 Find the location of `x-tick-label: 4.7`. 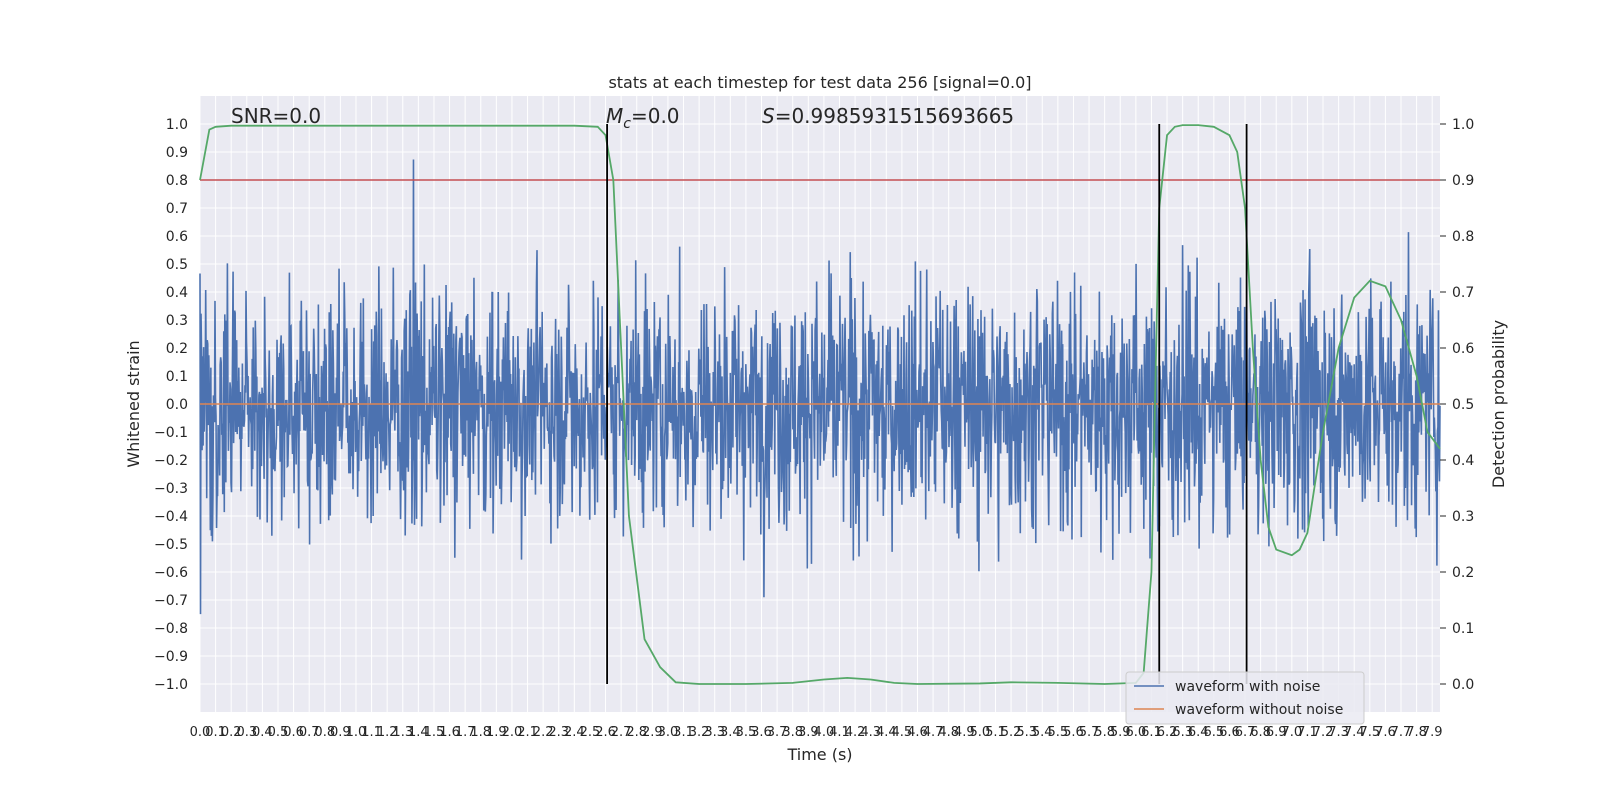

x-tick-label: 4.7 is located at coordinates (933, 732).